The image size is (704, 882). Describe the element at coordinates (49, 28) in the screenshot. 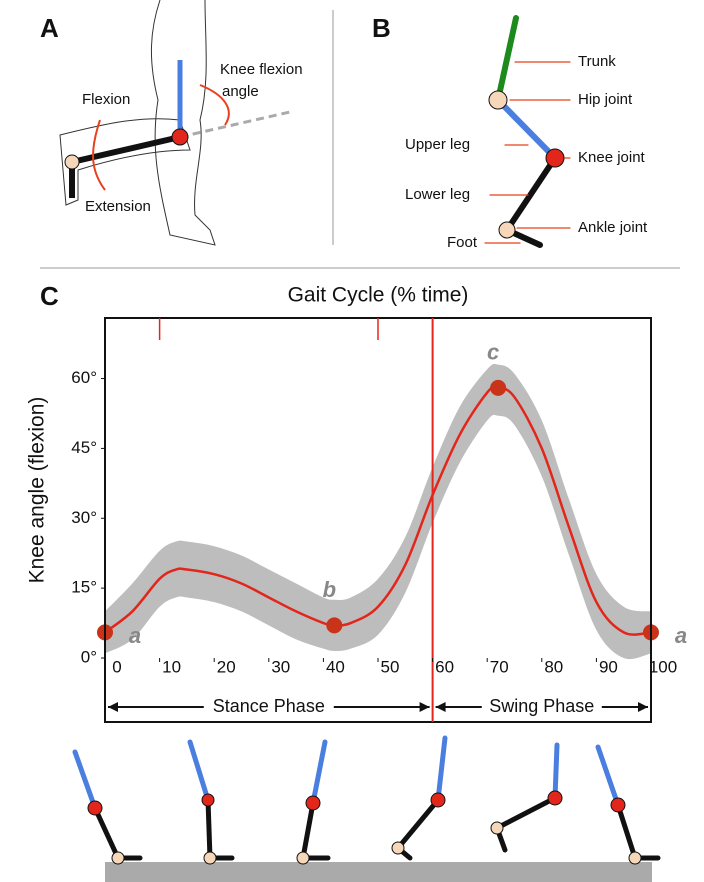

I see `panel-label: A` at that location.